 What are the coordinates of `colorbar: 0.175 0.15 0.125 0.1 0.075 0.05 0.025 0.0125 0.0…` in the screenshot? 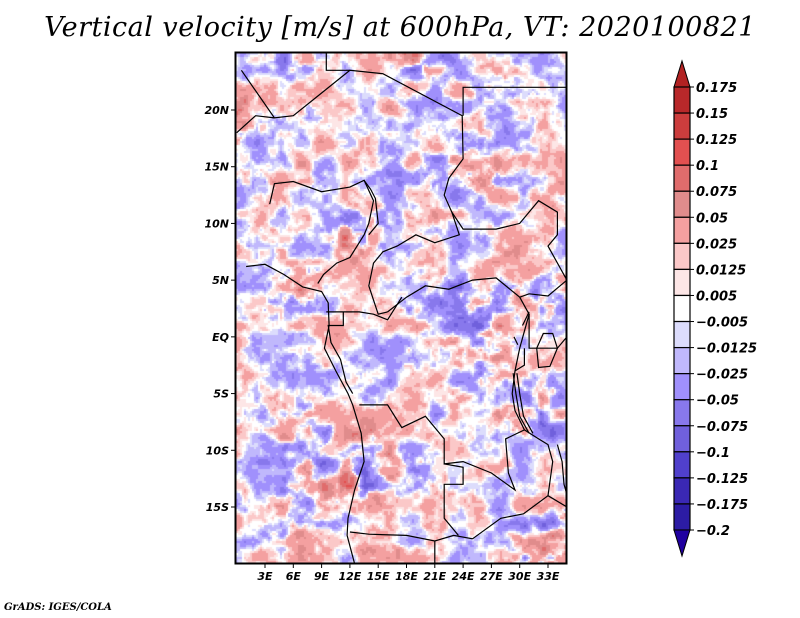 It's located at (715, 308).